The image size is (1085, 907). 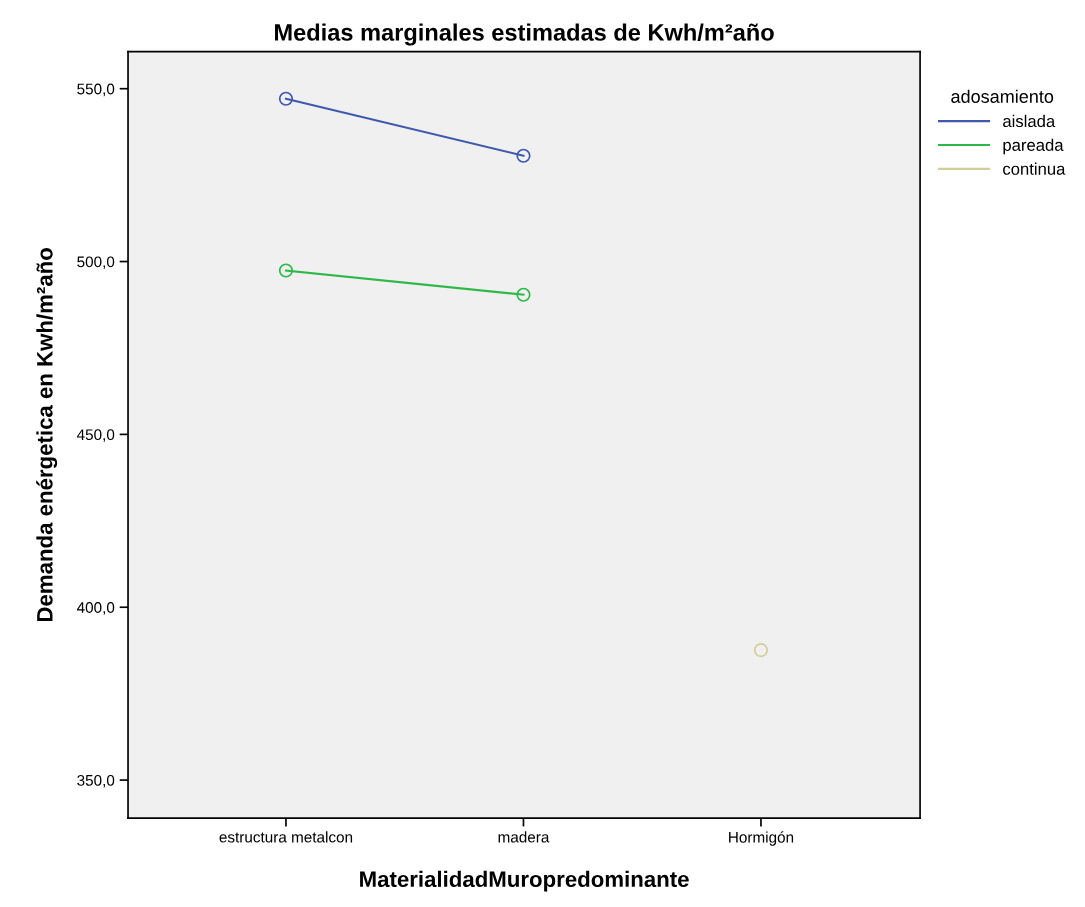 What do you see at coordinates (95, 608) in the screenshot?
I see `y-tick-label: 400,0` at bounding box center [95, 608].